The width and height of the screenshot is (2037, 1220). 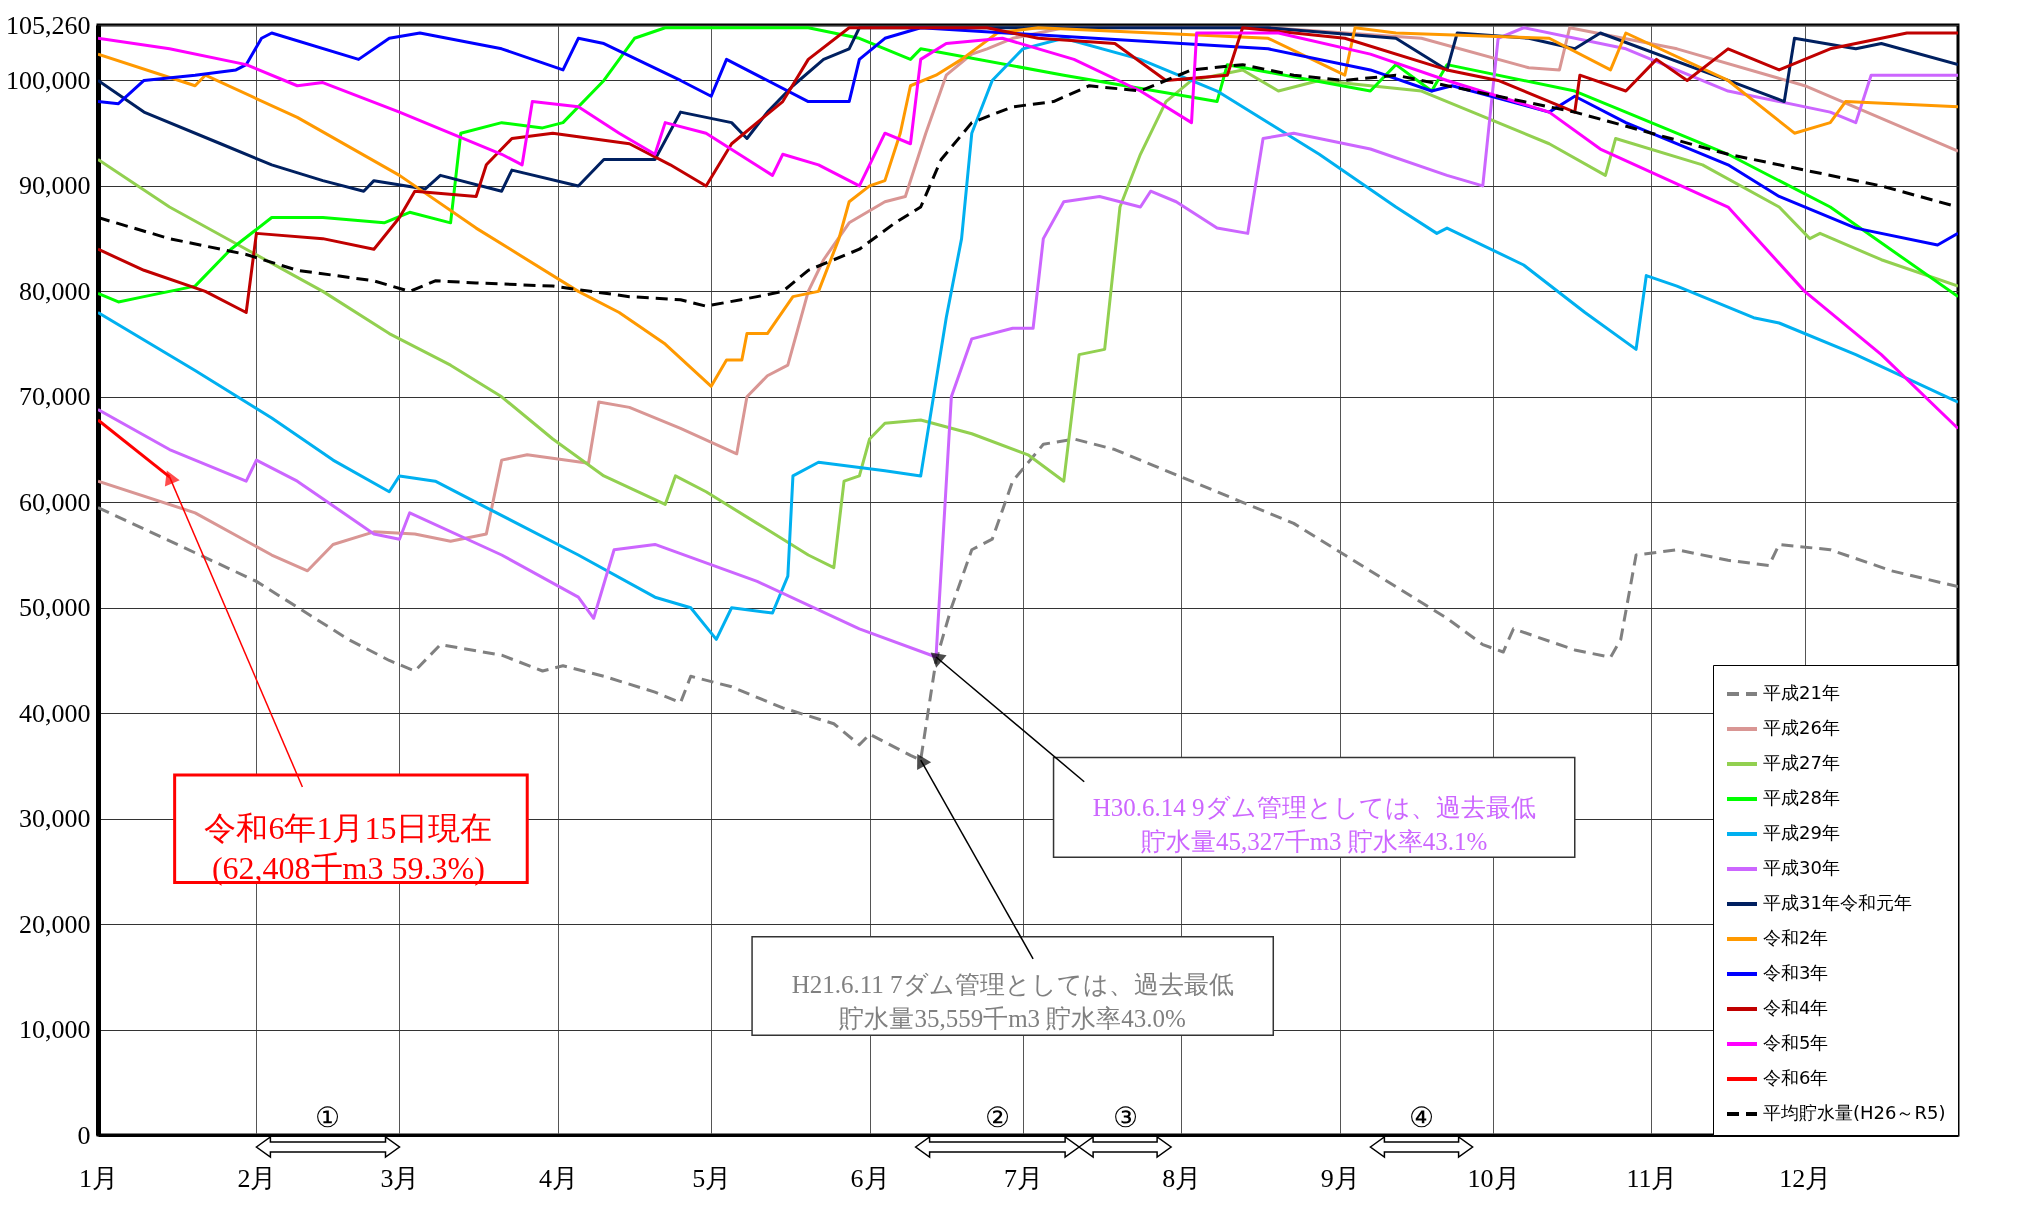 I want to click on x-tick-label: 6月, so click(x=870, y=1178).